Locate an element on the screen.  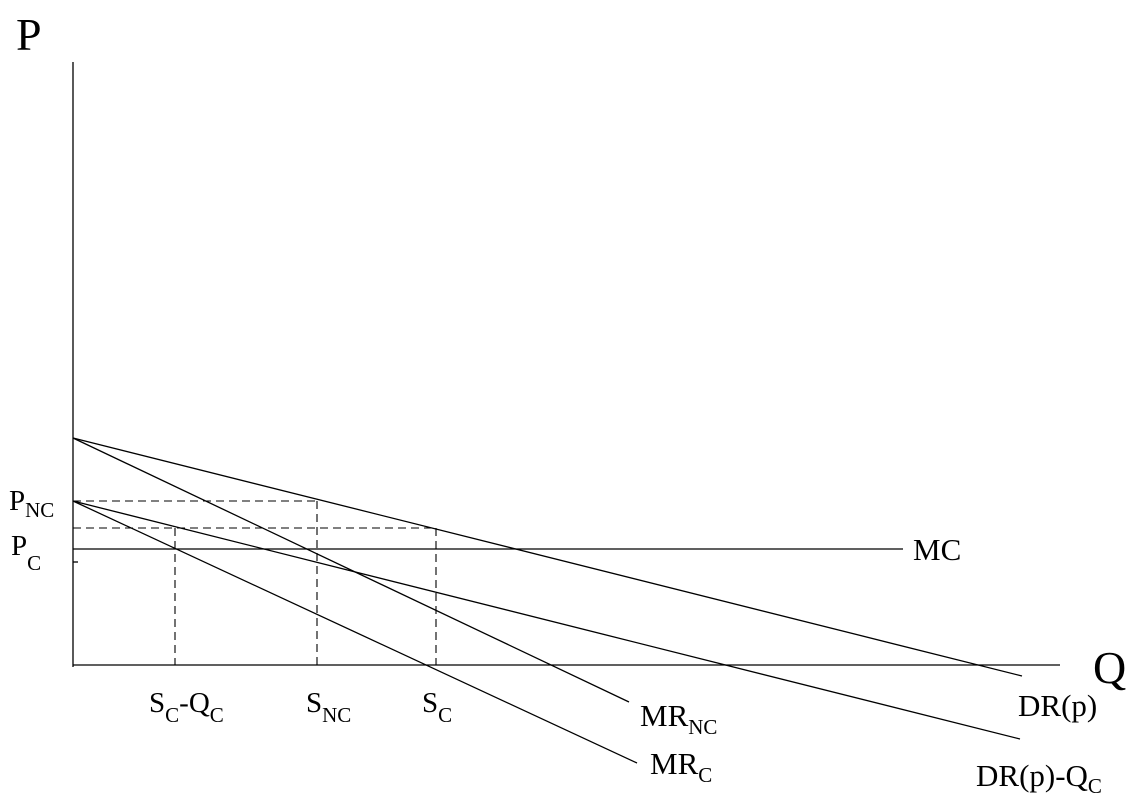
mr-c-label: MRC is located at coordinates (681, 766).